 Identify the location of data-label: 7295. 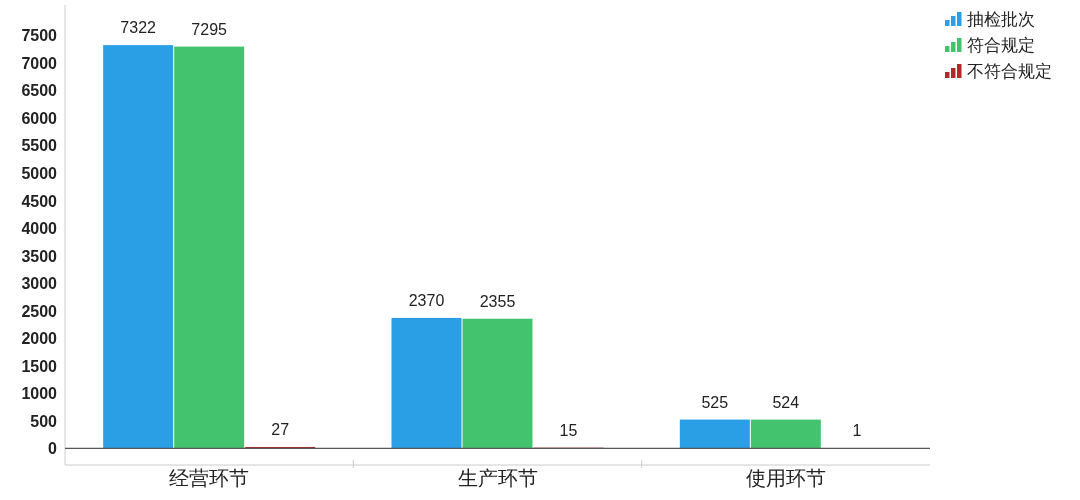
(209, 29).